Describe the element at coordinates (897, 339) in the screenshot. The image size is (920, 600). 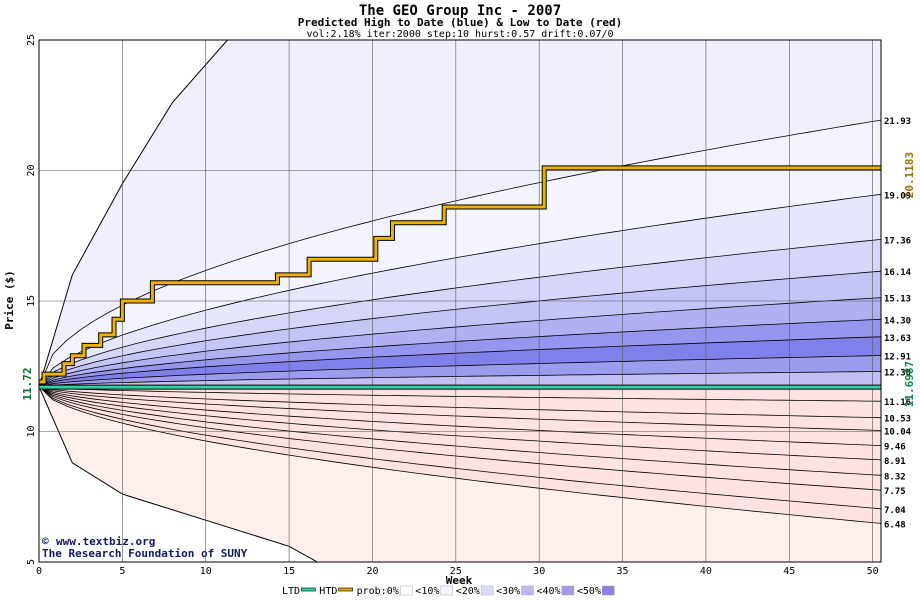
I see `upper-band-label-6: 13.63` at that location.